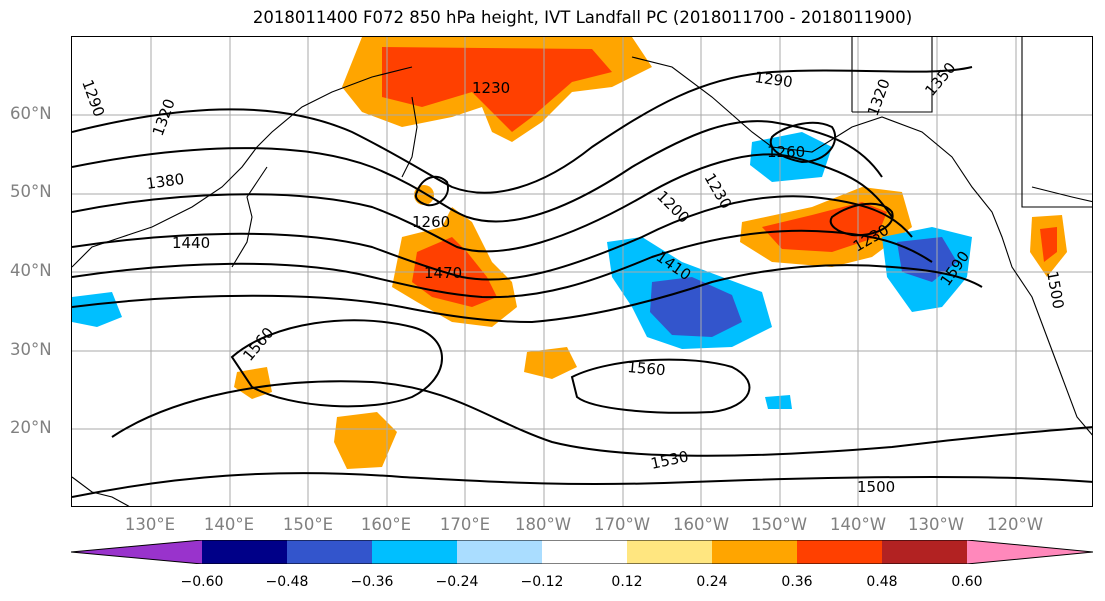  I want to click on contour-label: 1200, so click(673, 207).